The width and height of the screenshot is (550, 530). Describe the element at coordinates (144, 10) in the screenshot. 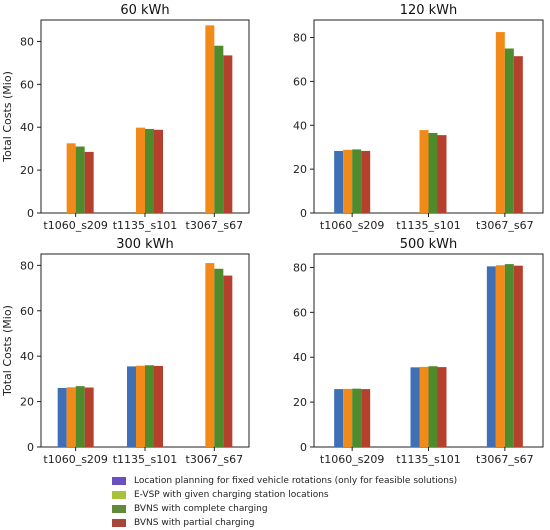

I see `chart-title: 60 kWh` at that location.